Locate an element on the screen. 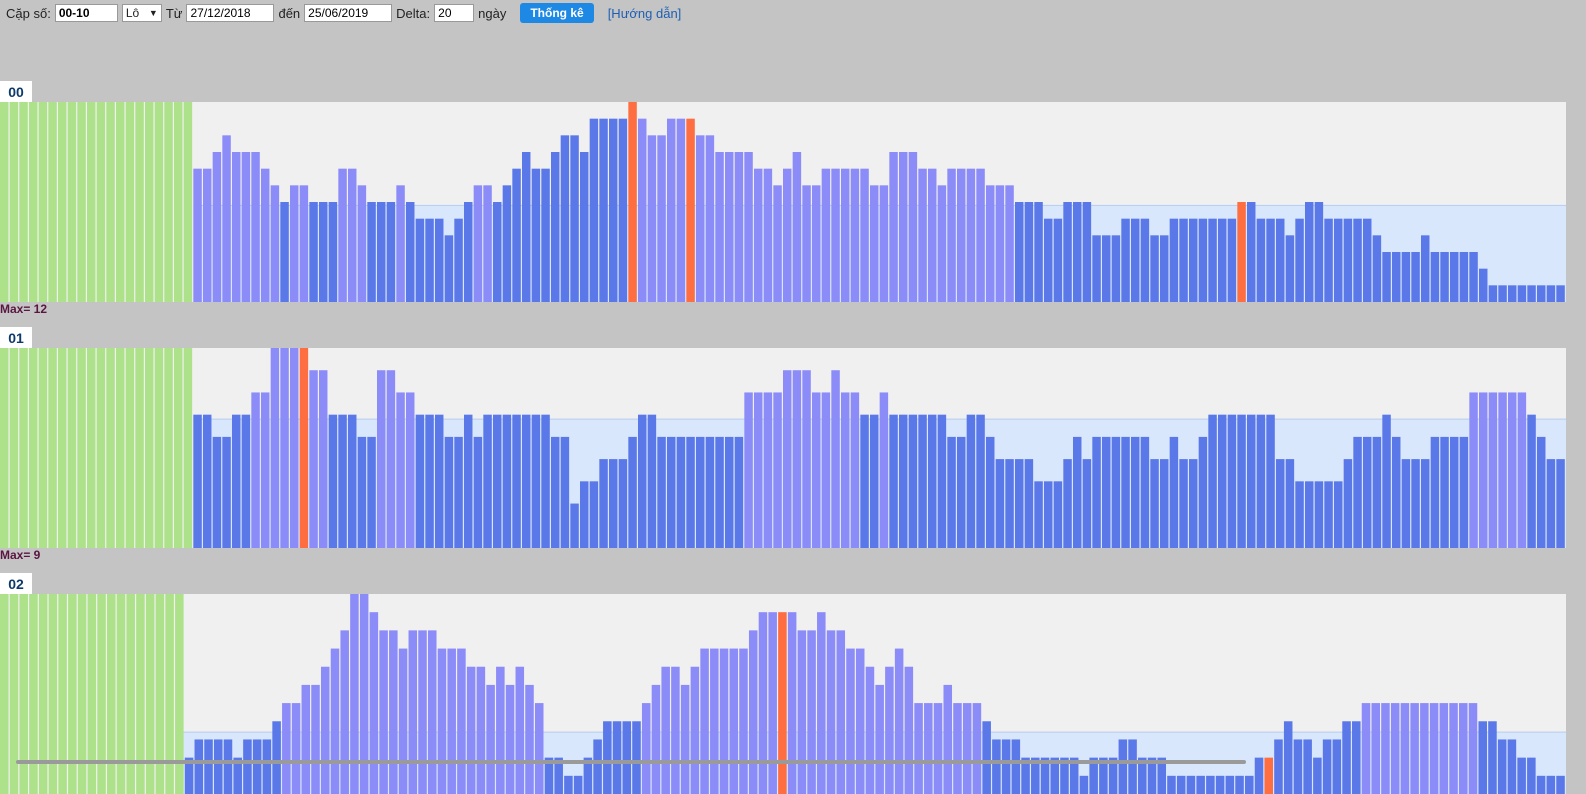 The height and width of the screenshot is (794, 1586). from-date-input is located at coordinates (230, 13).